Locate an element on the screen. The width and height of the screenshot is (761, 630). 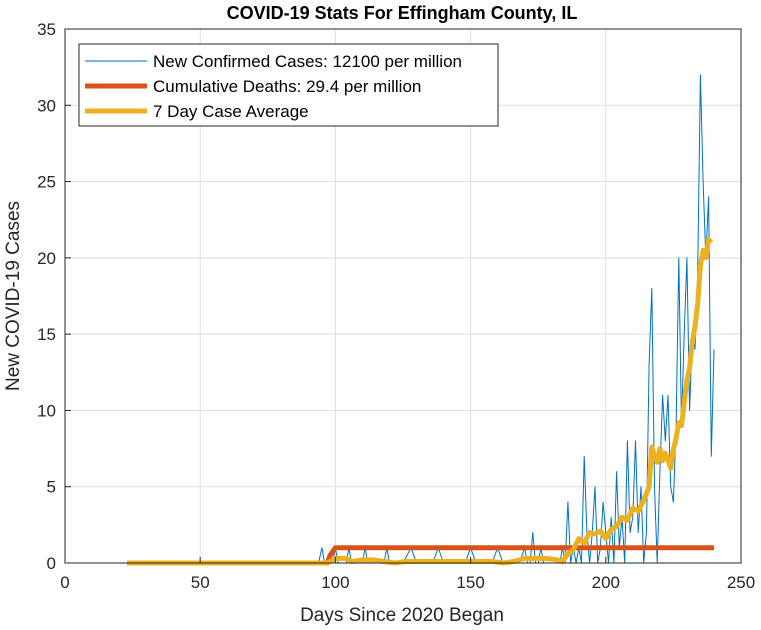
y-tick-label: 25 is located at coordinates (46, 182).